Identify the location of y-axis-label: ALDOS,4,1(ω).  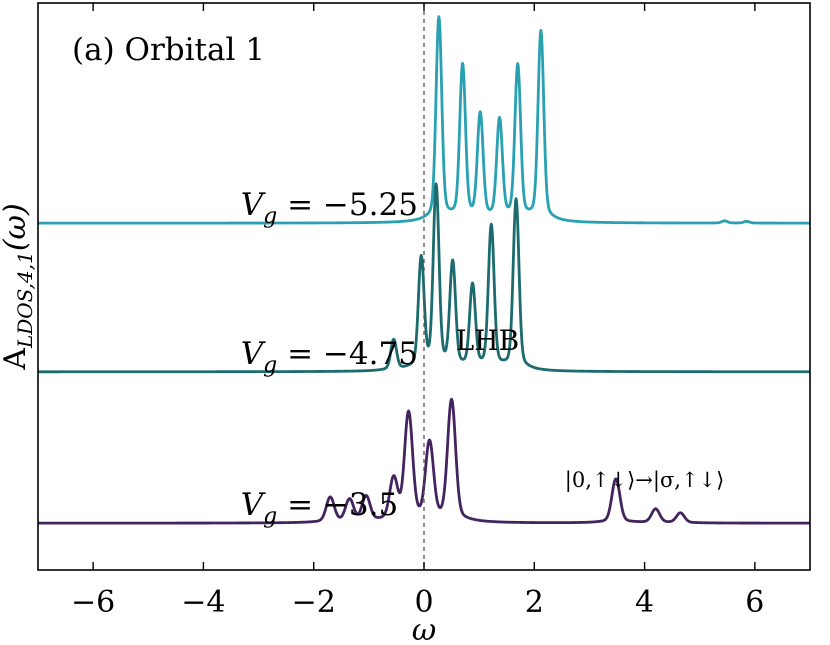
(18, 286).